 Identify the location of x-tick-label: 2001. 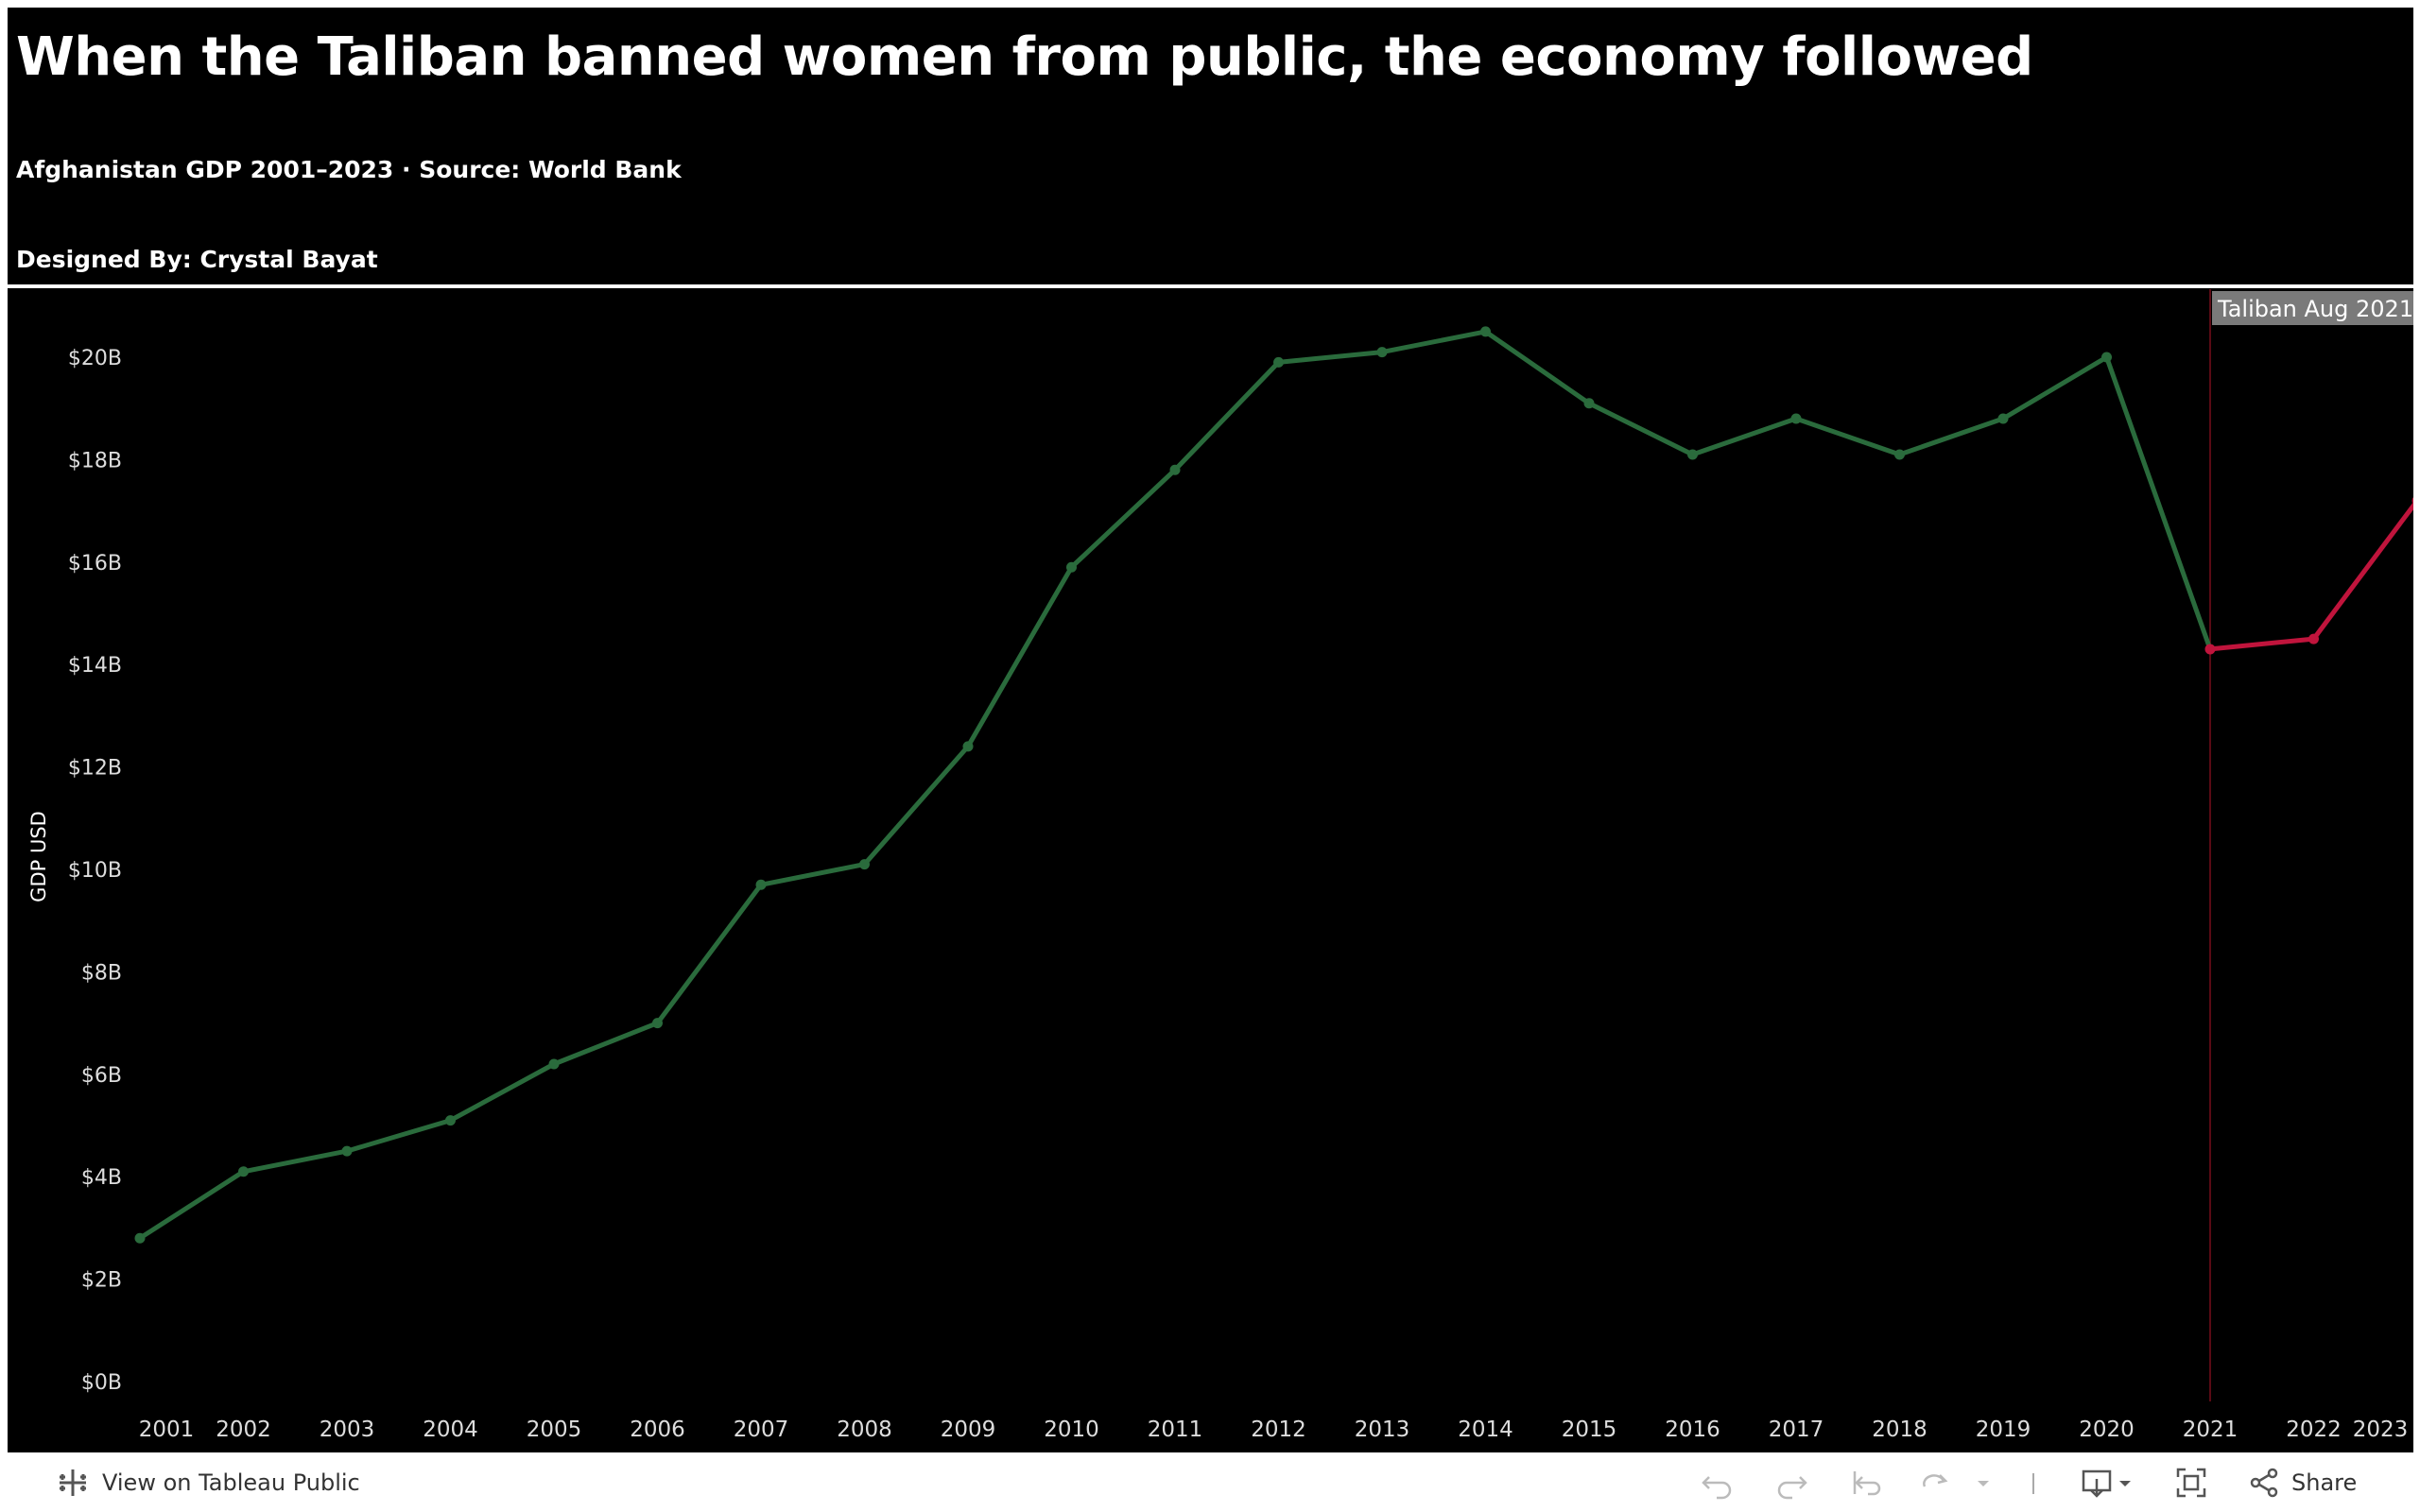
(167, 1430).